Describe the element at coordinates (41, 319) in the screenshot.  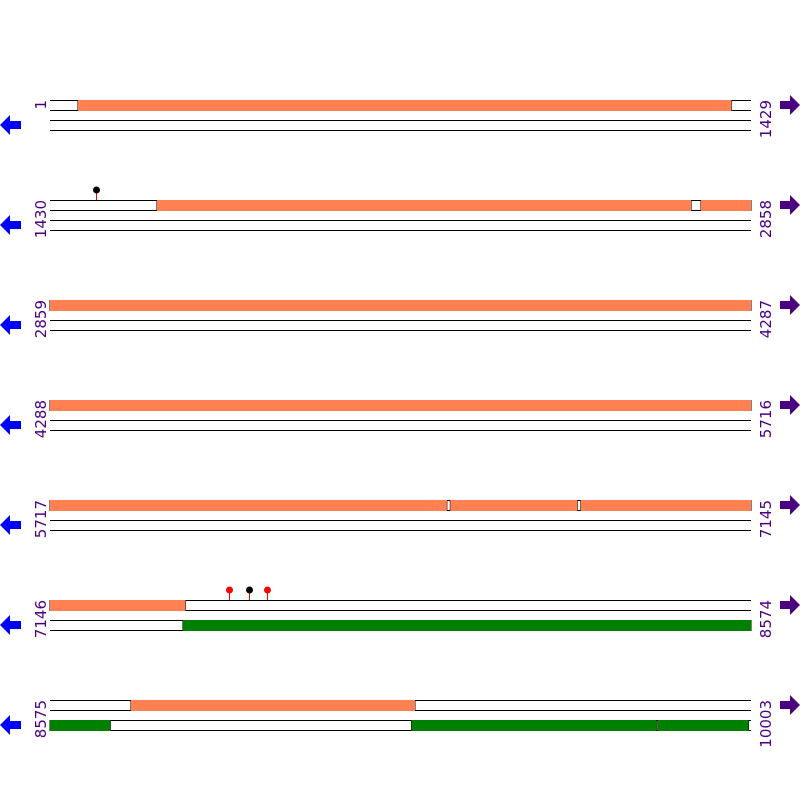
I see `row-start-label: 2859` at that location.